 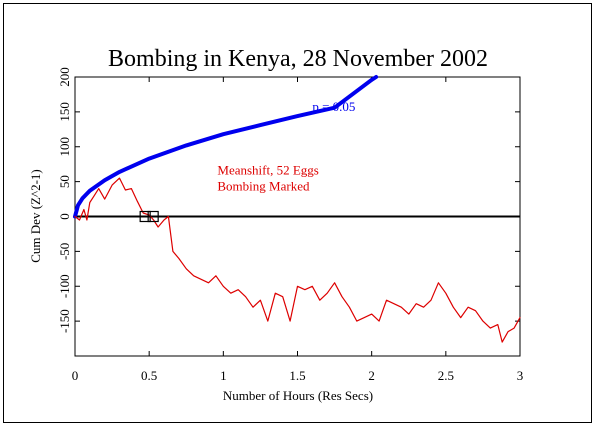 I want to click on x-tick-label: 1, so click(x=223, y=375).